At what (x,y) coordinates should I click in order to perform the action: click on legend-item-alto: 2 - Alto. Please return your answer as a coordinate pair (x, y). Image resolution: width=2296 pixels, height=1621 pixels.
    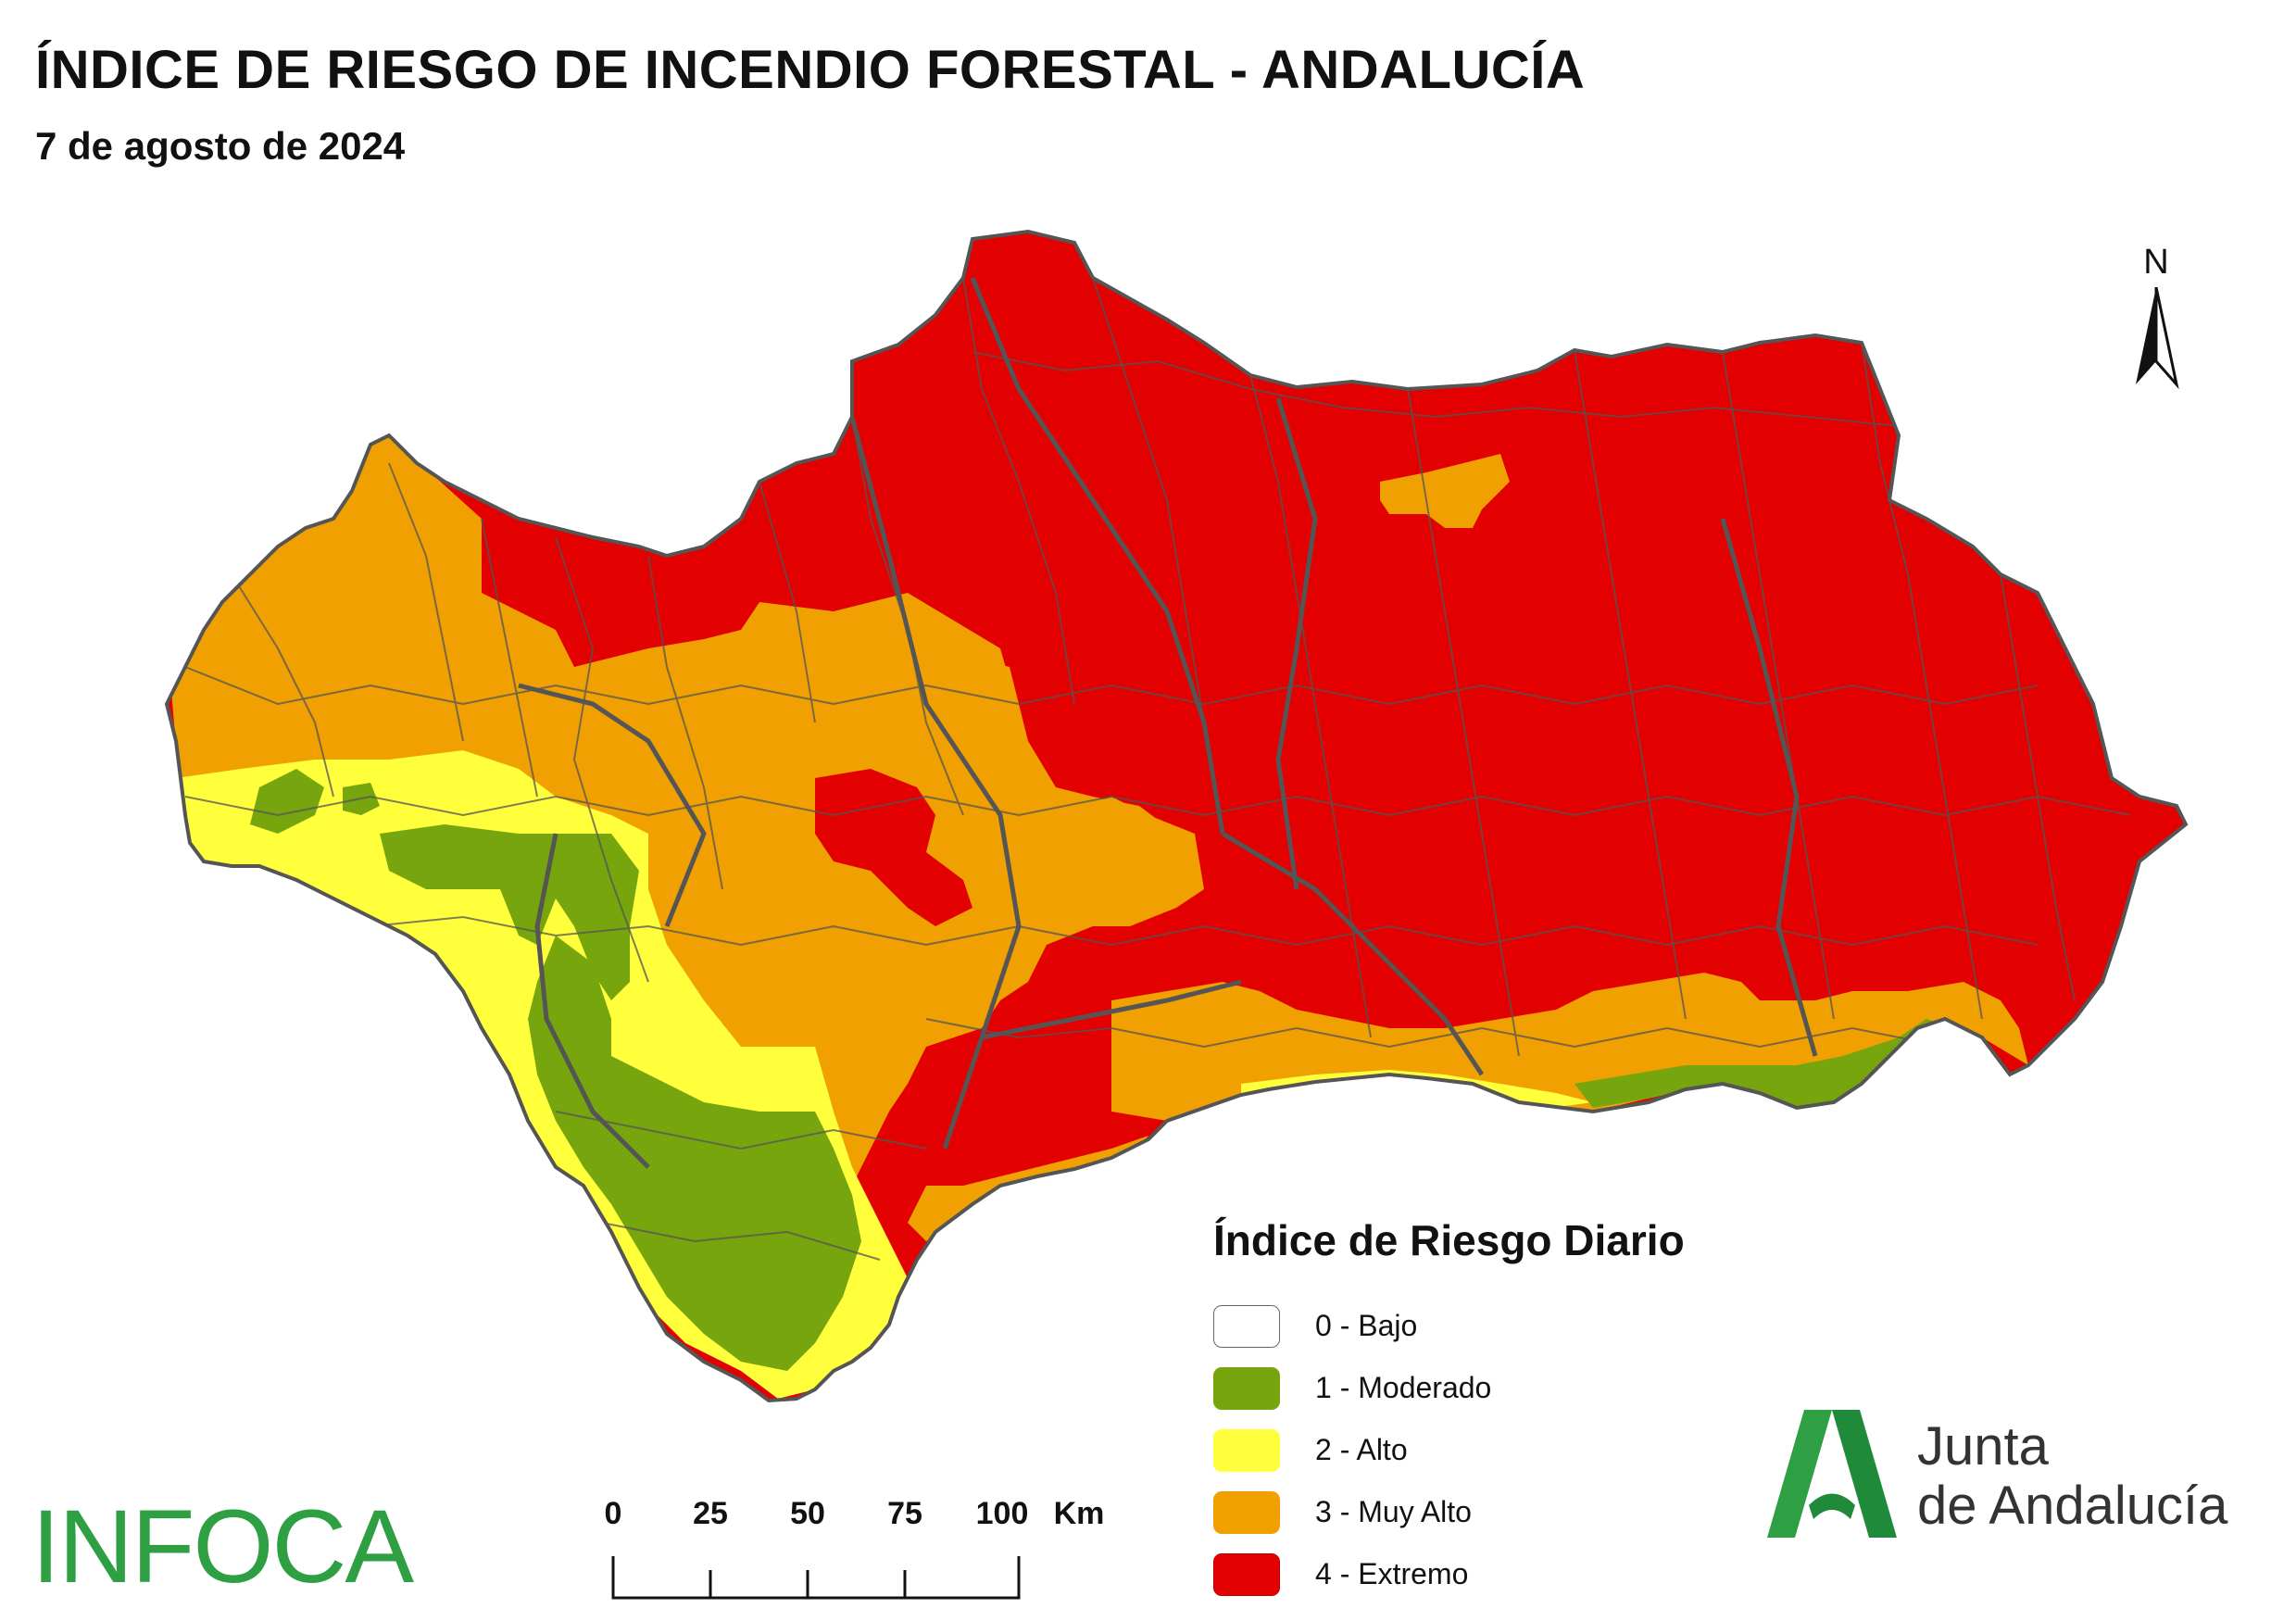
    Looking at the image, I should click on (1537, 1450).